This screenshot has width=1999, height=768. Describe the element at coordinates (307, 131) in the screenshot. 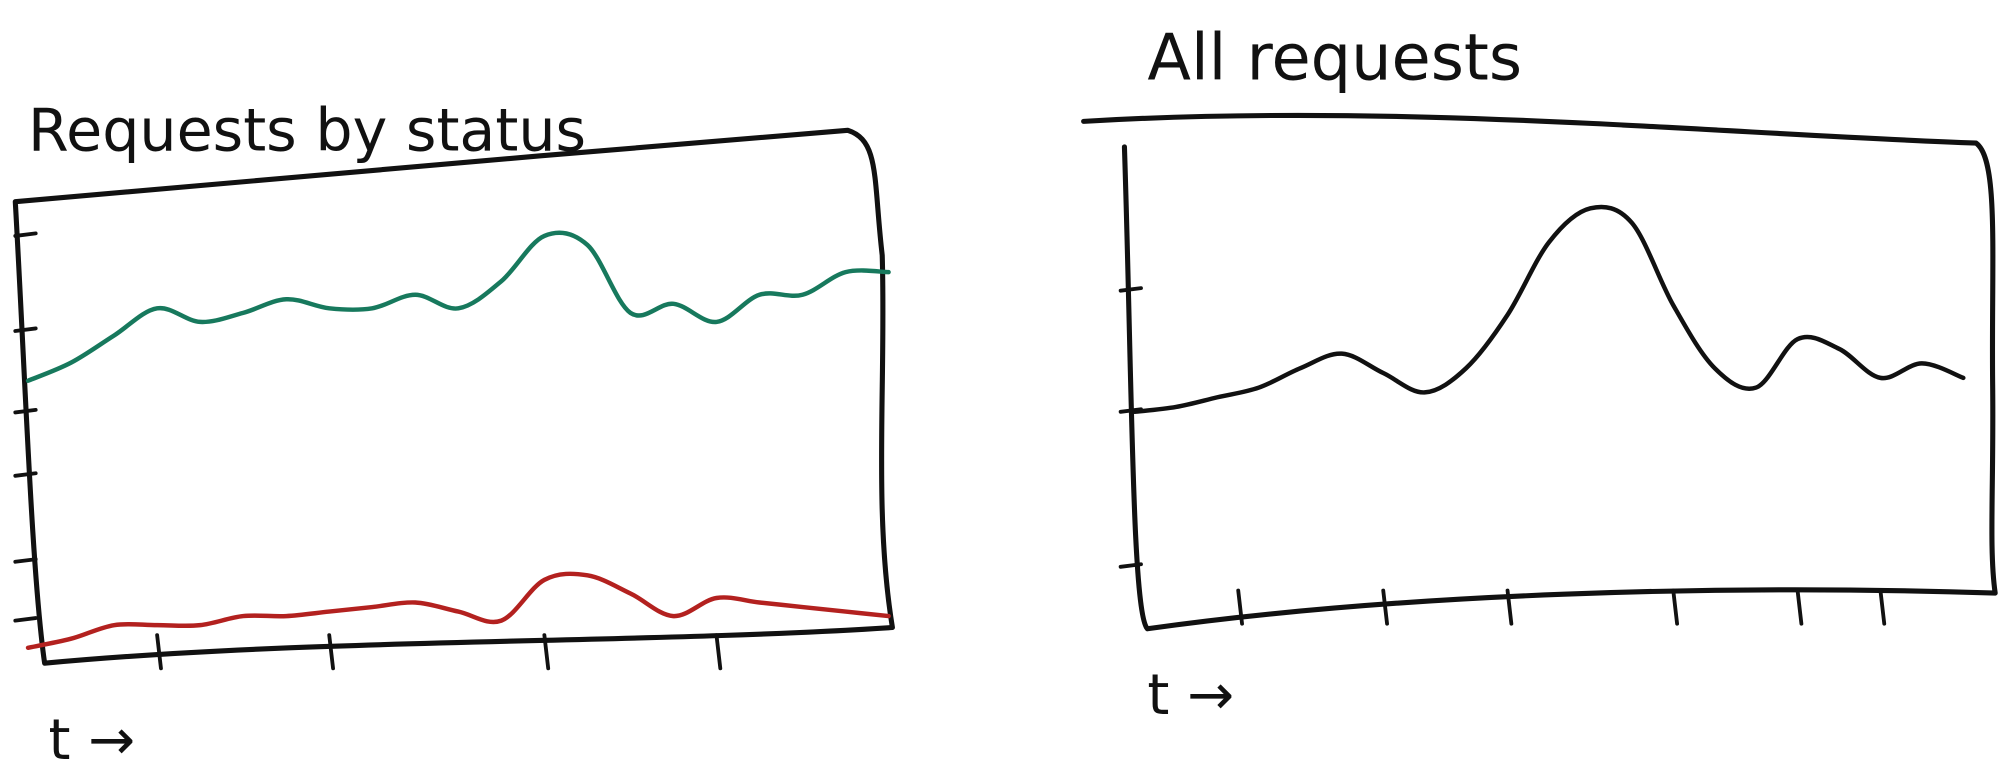

I see `chart-title: Requests by status` at that location.